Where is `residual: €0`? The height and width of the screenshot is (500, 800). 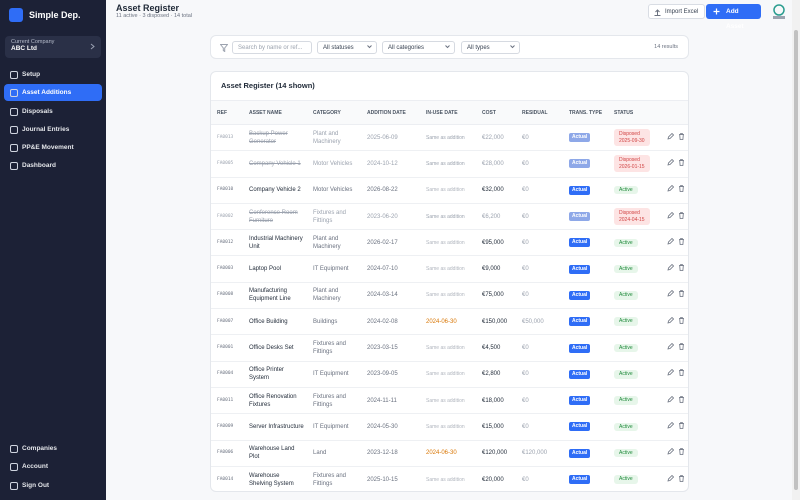
residual: €0 is located at coordinates (539, 217).